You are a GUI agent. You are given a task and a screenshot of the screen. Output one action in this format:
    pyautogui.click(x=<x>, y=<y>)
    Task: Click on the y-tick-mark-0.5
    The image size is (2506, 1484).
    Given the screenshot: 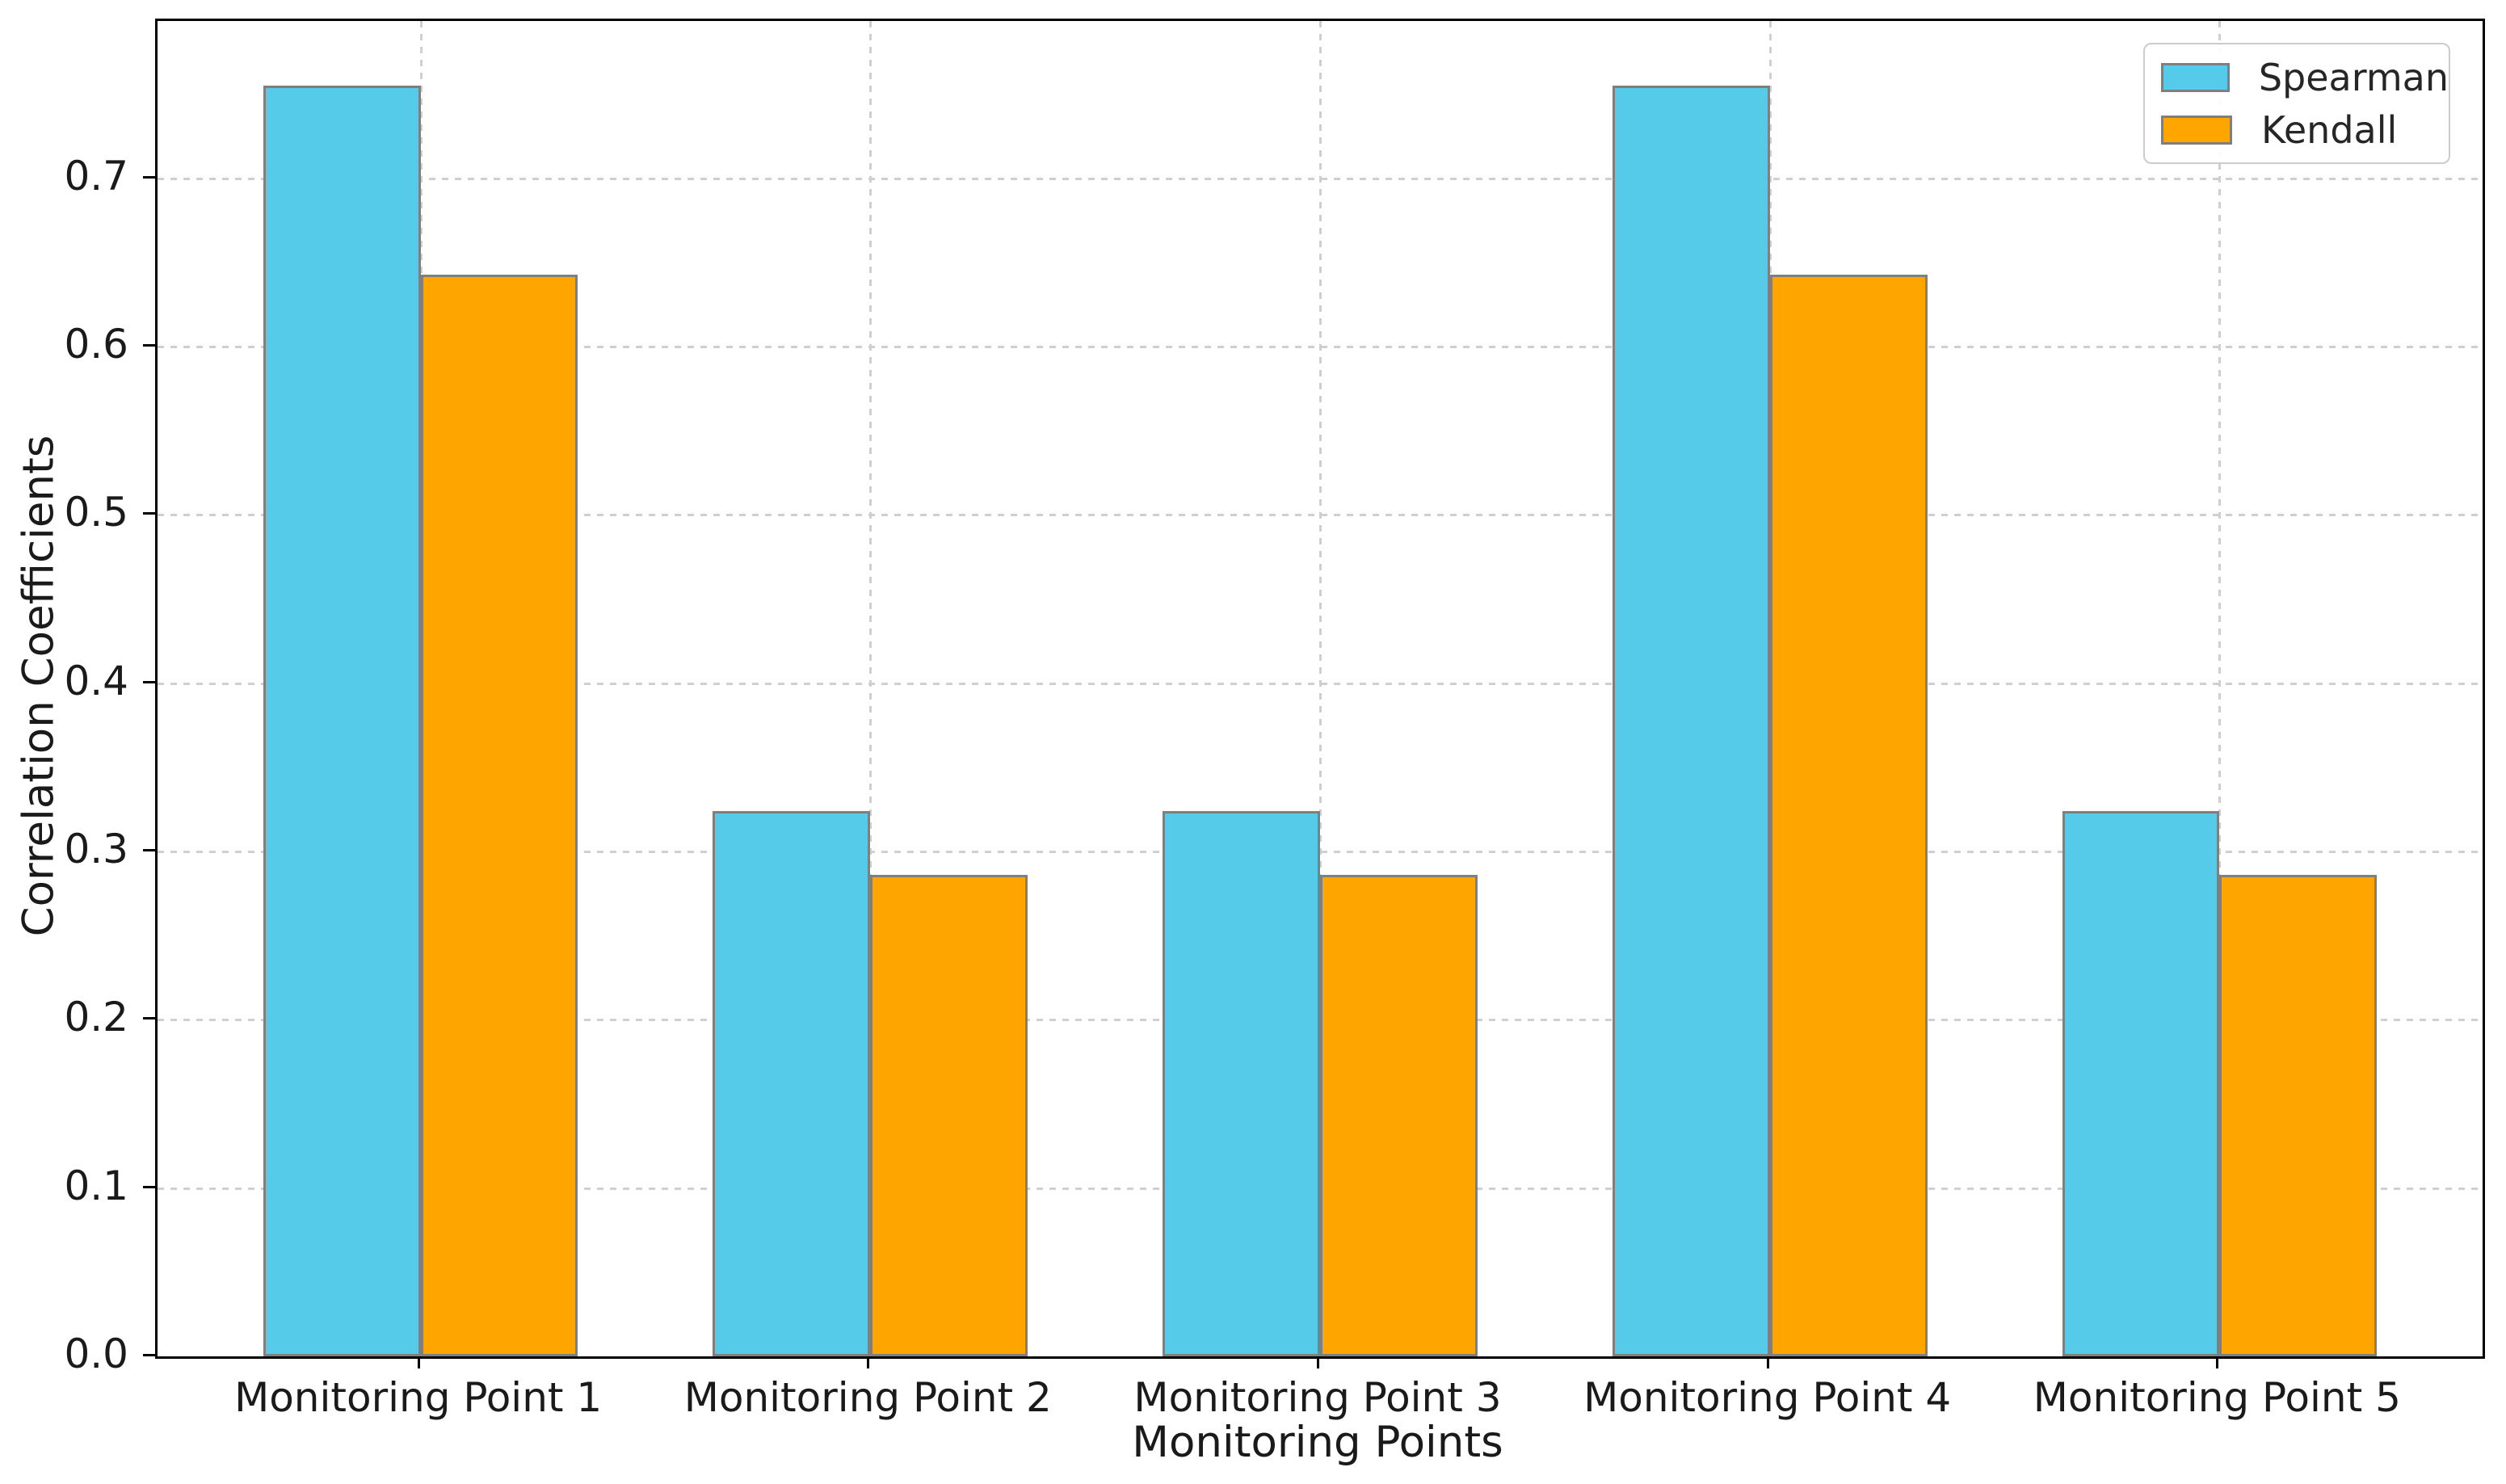 What is the action you would take?
    pyautogui.click(x=149, y=513)
    